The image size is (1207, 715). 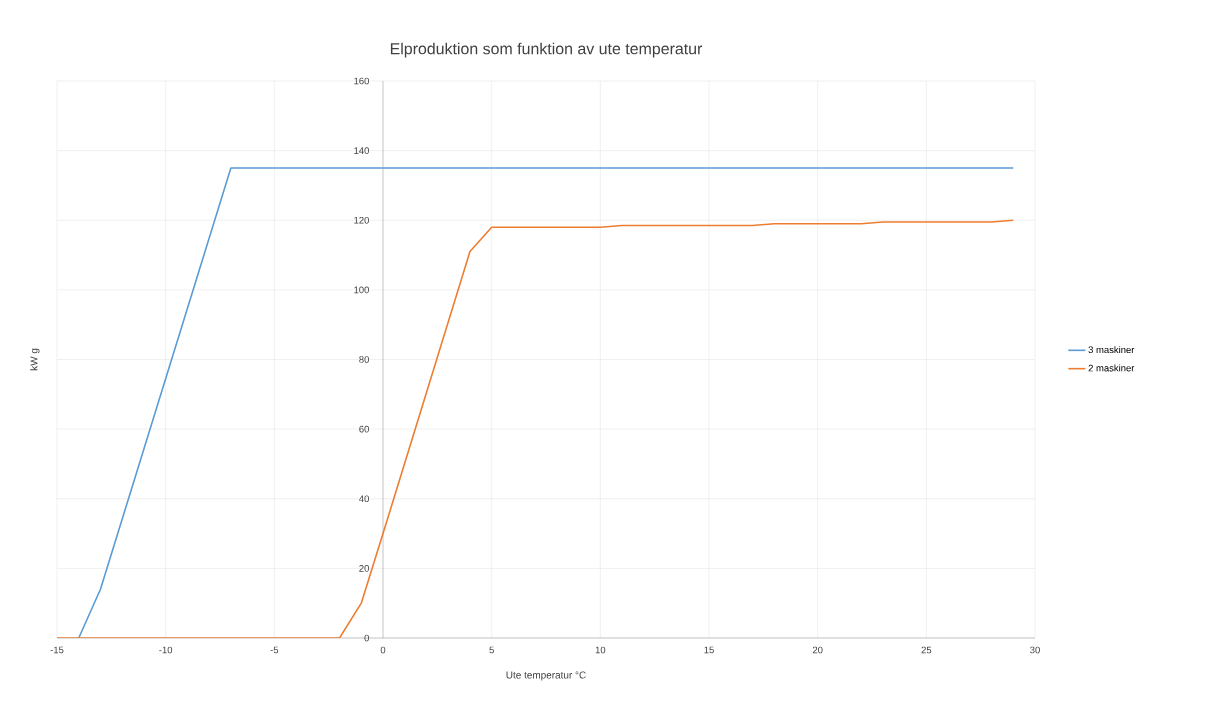 What do you see at coordinates (361, 290) in the screenshot?
I see `y-tick-label: 100` at bounding box center [361, 290].